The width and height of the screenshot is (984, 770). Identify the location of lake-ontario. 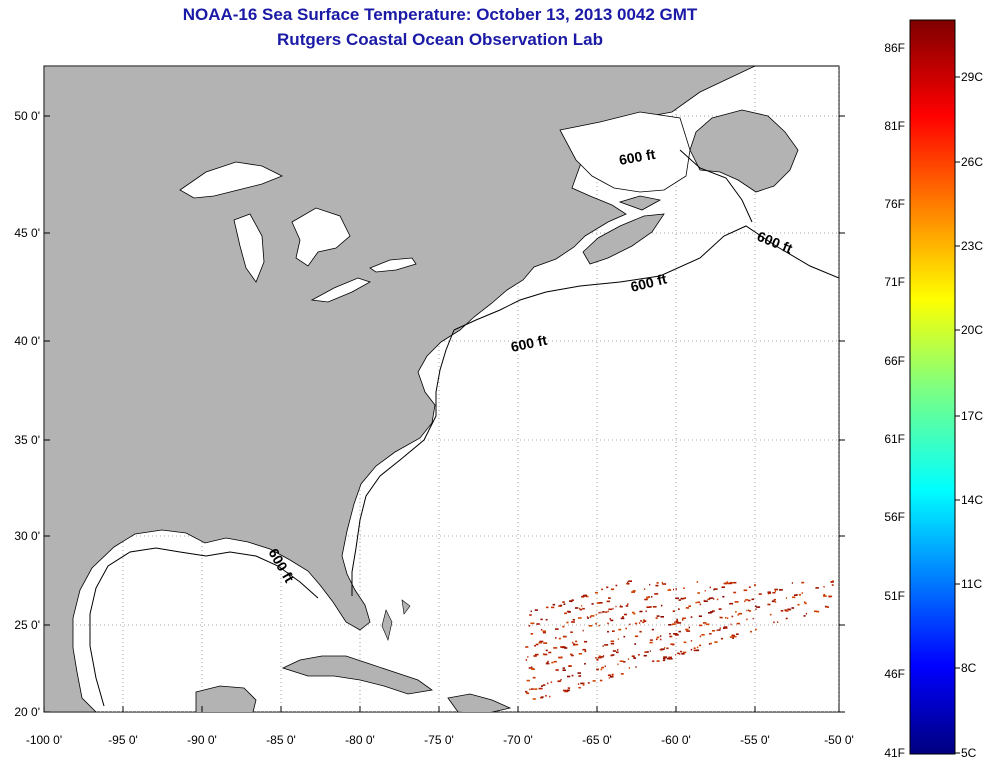
(393, 265).